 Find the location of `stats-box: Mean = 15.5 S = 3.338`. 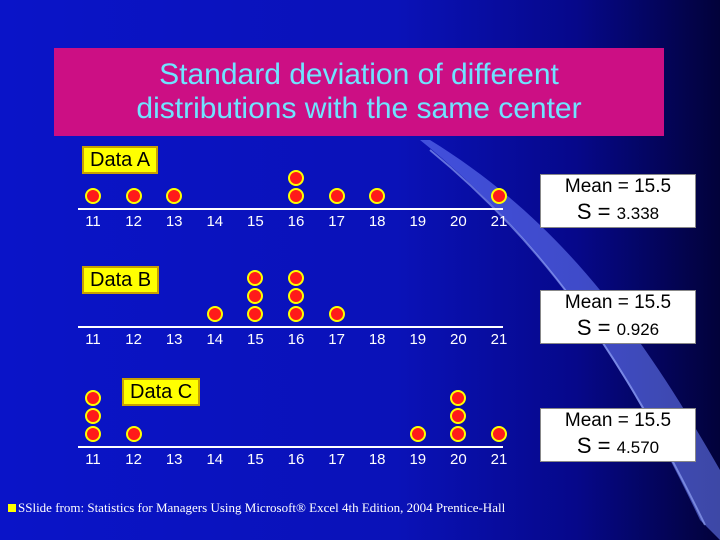

stats-box: Mean = 15.5 S = 3.338 is located at coordinates (618, 201).